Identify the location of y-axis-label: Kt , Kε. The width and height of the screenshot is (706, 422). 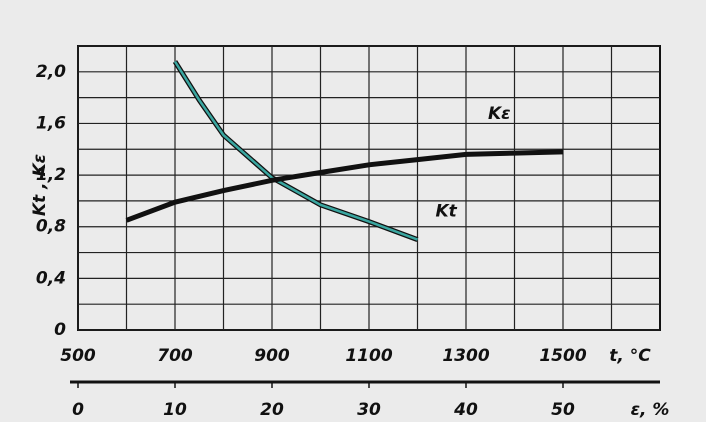
(40, 185).